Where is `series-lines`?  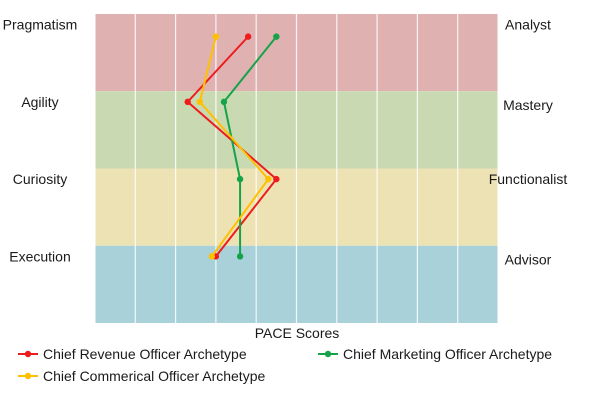 series-lines is located at coordinates (232, 146).